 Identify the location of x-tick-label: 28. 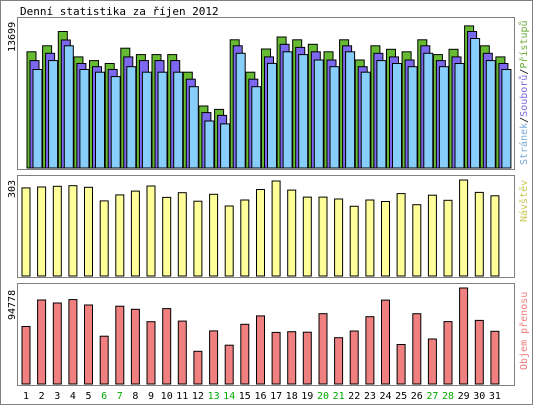
(448, 396).